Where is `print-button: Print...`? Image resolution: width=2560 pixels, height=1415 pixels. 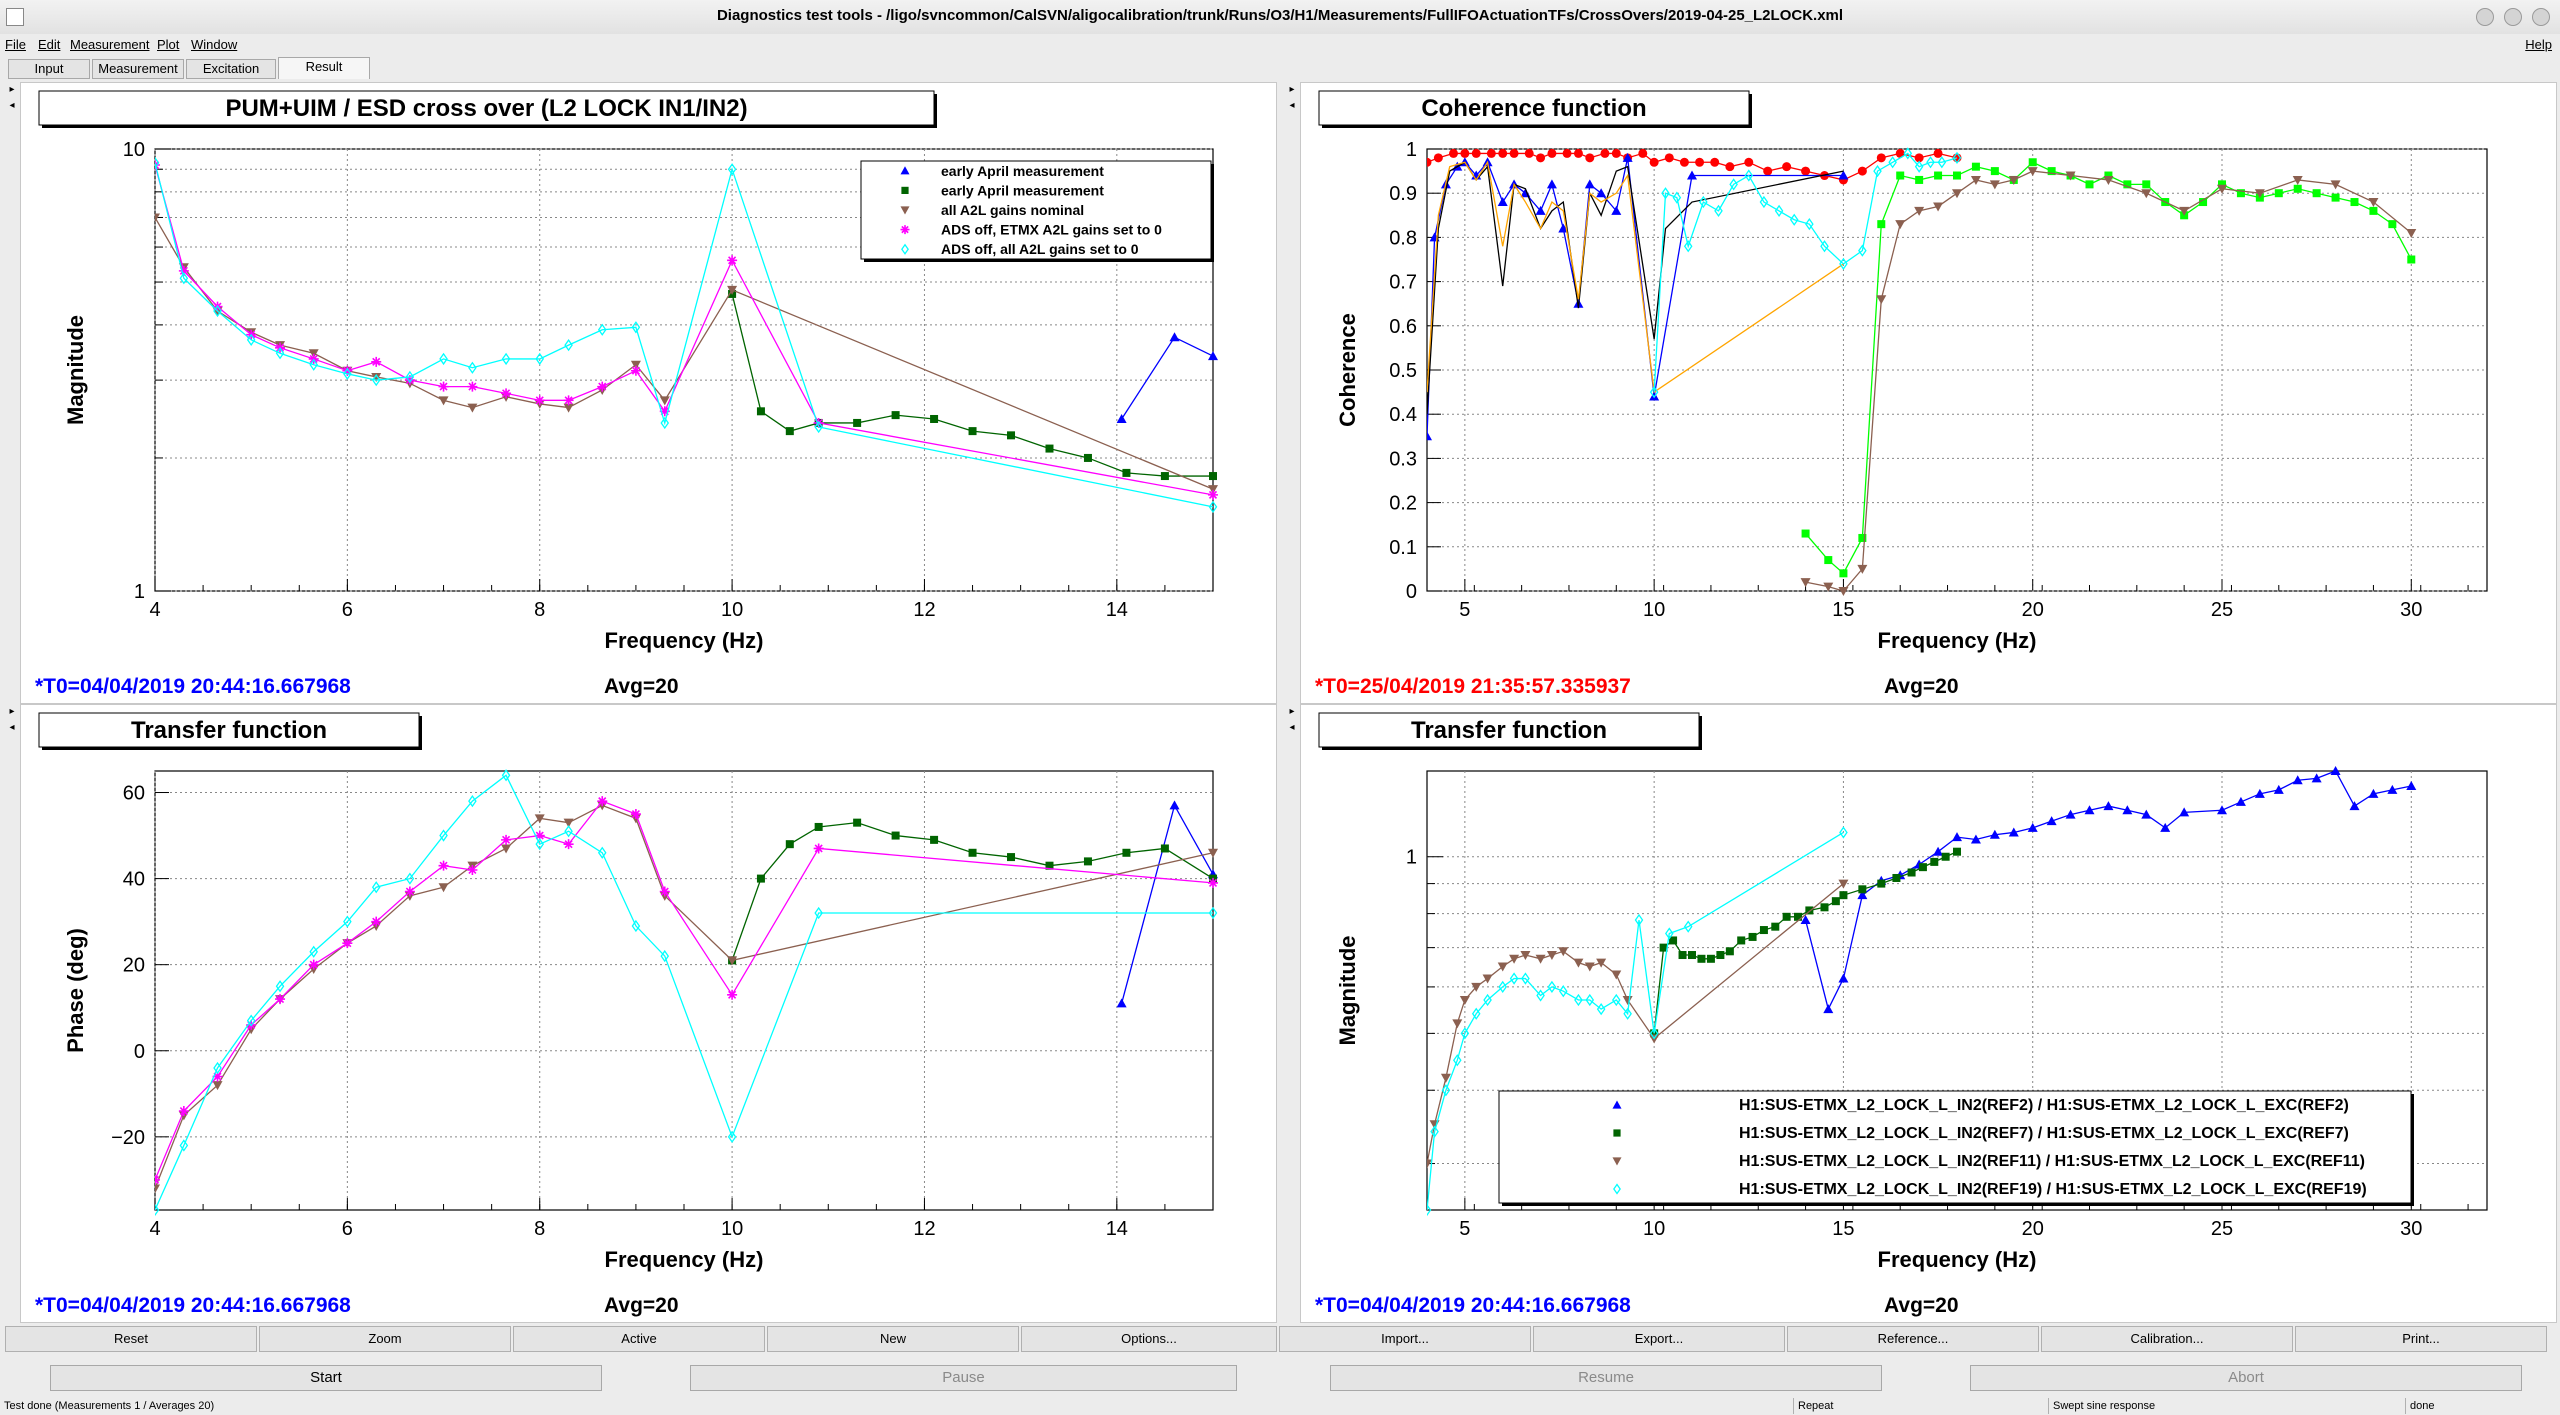 print-button: Print... is located at coordinates (2421, 1339).